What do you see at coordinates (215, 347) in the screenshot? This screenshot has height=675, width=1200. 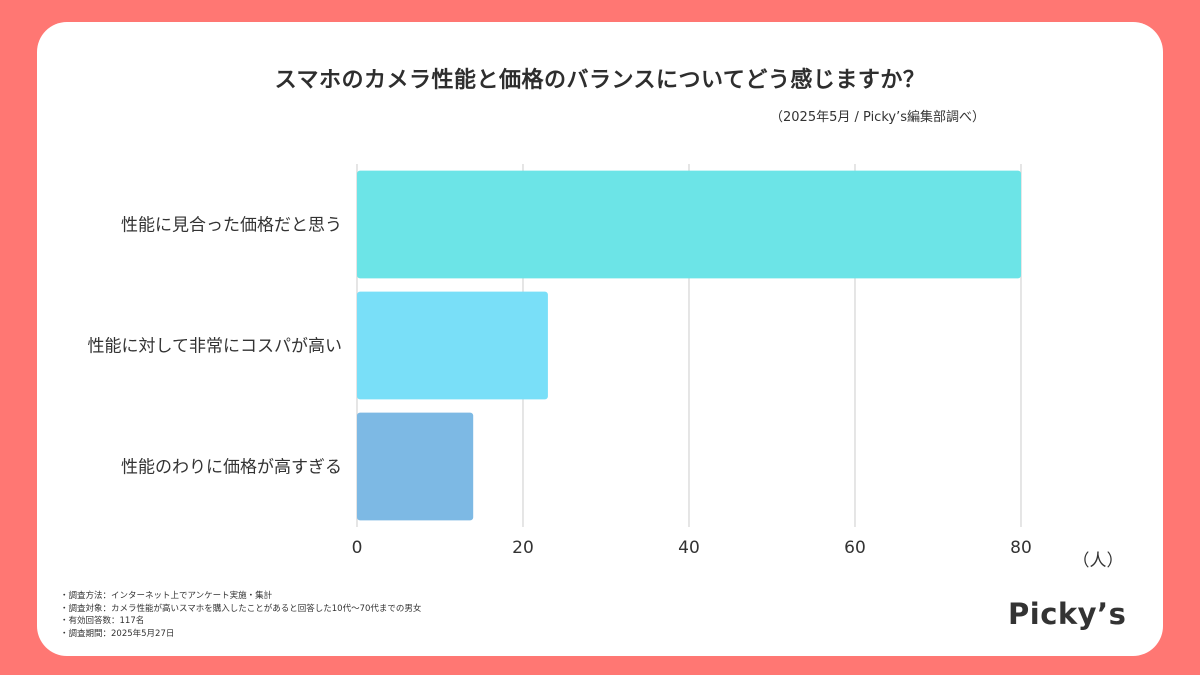 I see `category-label-1: 性能に対して非常にコスパが高い` at bounding box center [215, 347].